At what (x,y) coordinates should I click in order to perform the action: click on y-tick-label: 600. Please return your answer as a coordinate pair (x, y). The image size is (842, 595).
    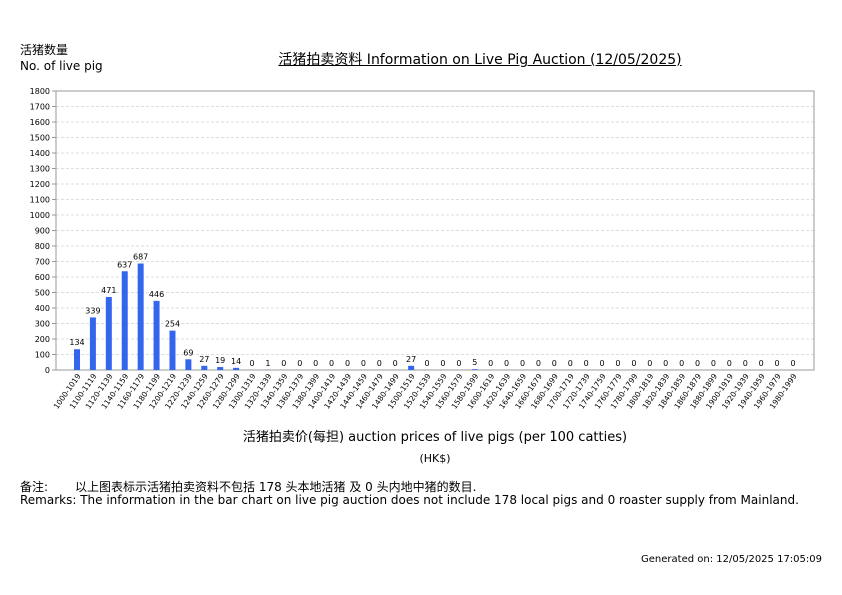
    Looking at the image, I should click on (42, 277).